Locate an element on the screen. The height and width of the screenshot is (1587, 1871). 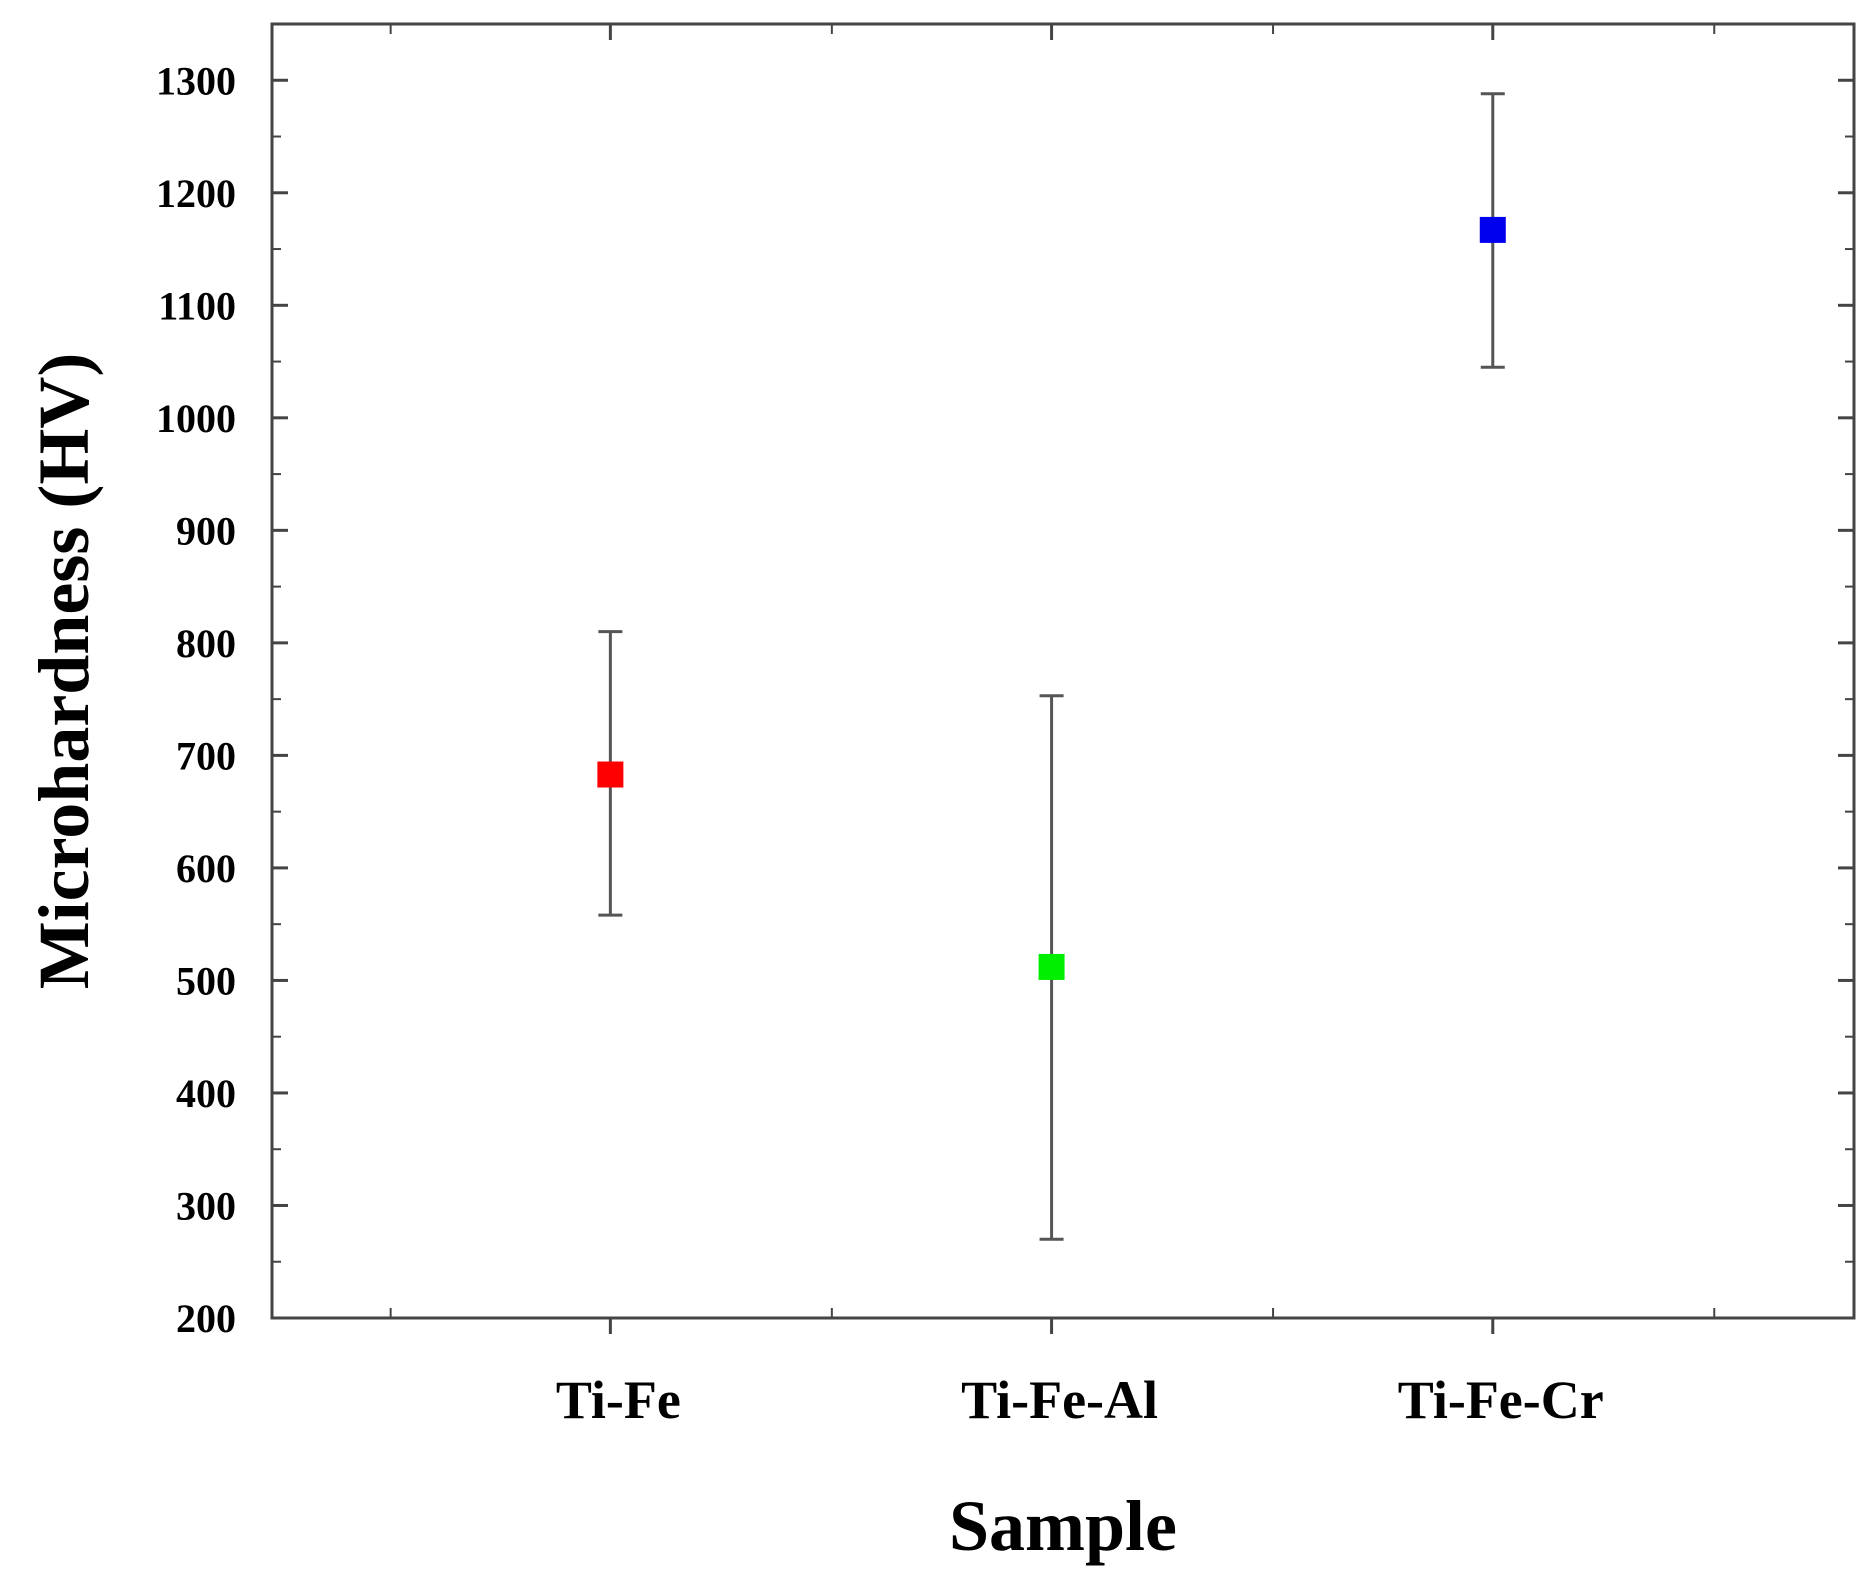
y-tick-label: 400 is located at coordinates (206, 1093).